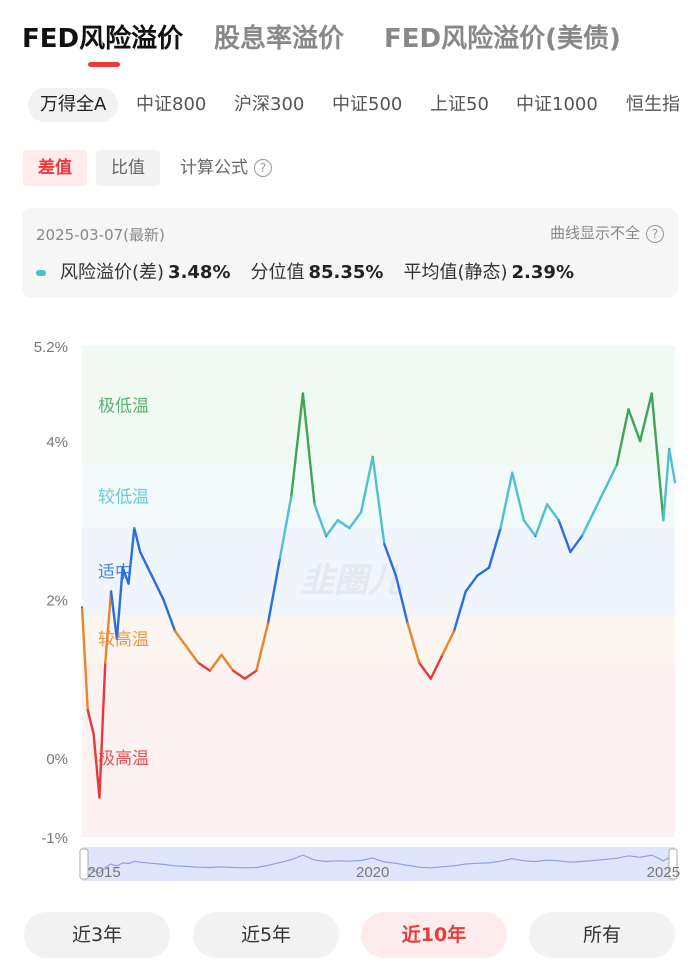 The width and height of the screenshot is (700, 970). What do you see at coordinates (502, 39) in the screenshot?
I see `tab-fed-risk-premium-us: FED风险溢价(美债)` at bounding box center [502, 39].